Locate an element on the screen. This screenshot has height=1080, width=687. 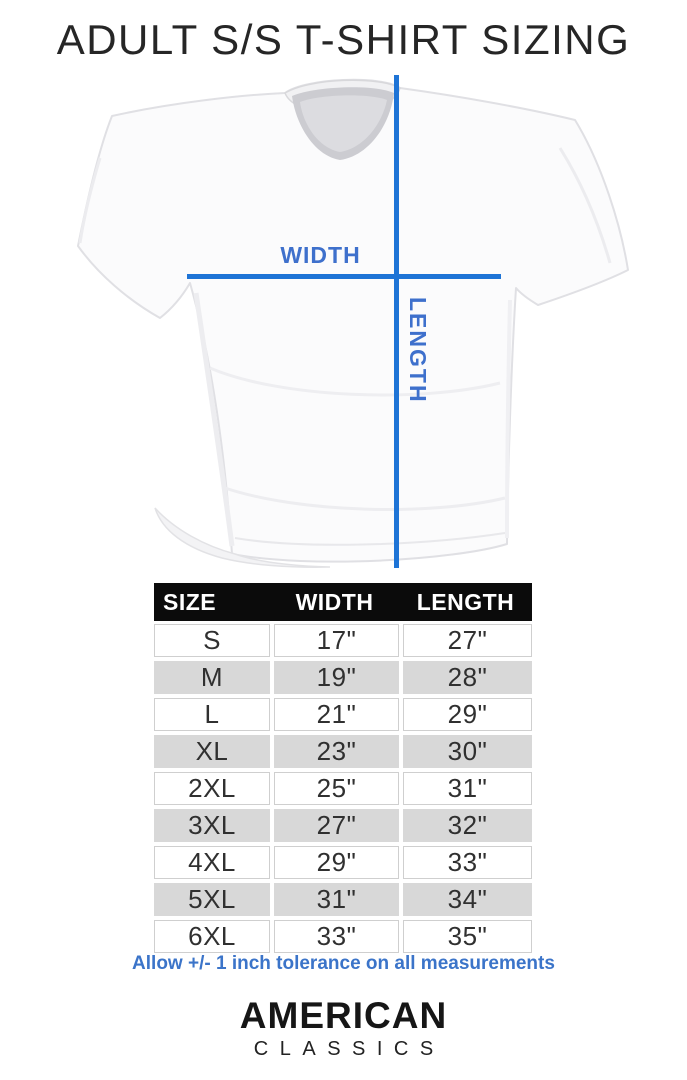
length-cell: 32" is located at coordinates (467, 825).